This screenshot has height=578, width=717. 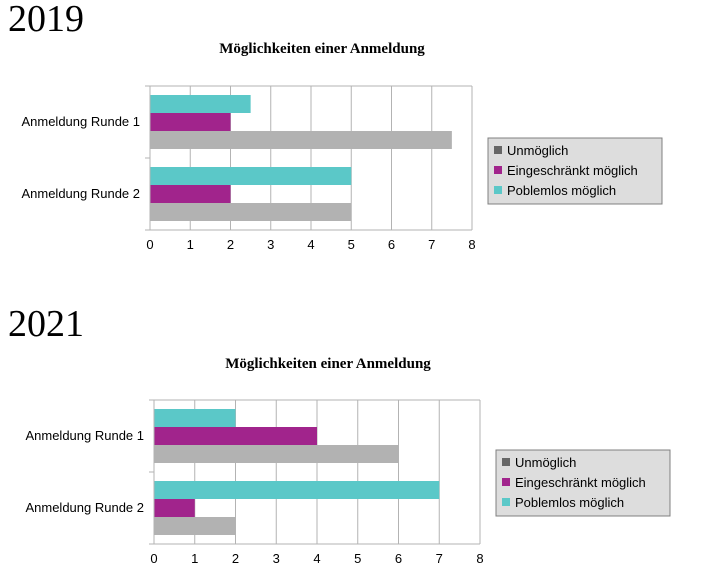 I want to click on chart-2021-legend-label: Poblemlos möglich, so click(x=569, y=502).